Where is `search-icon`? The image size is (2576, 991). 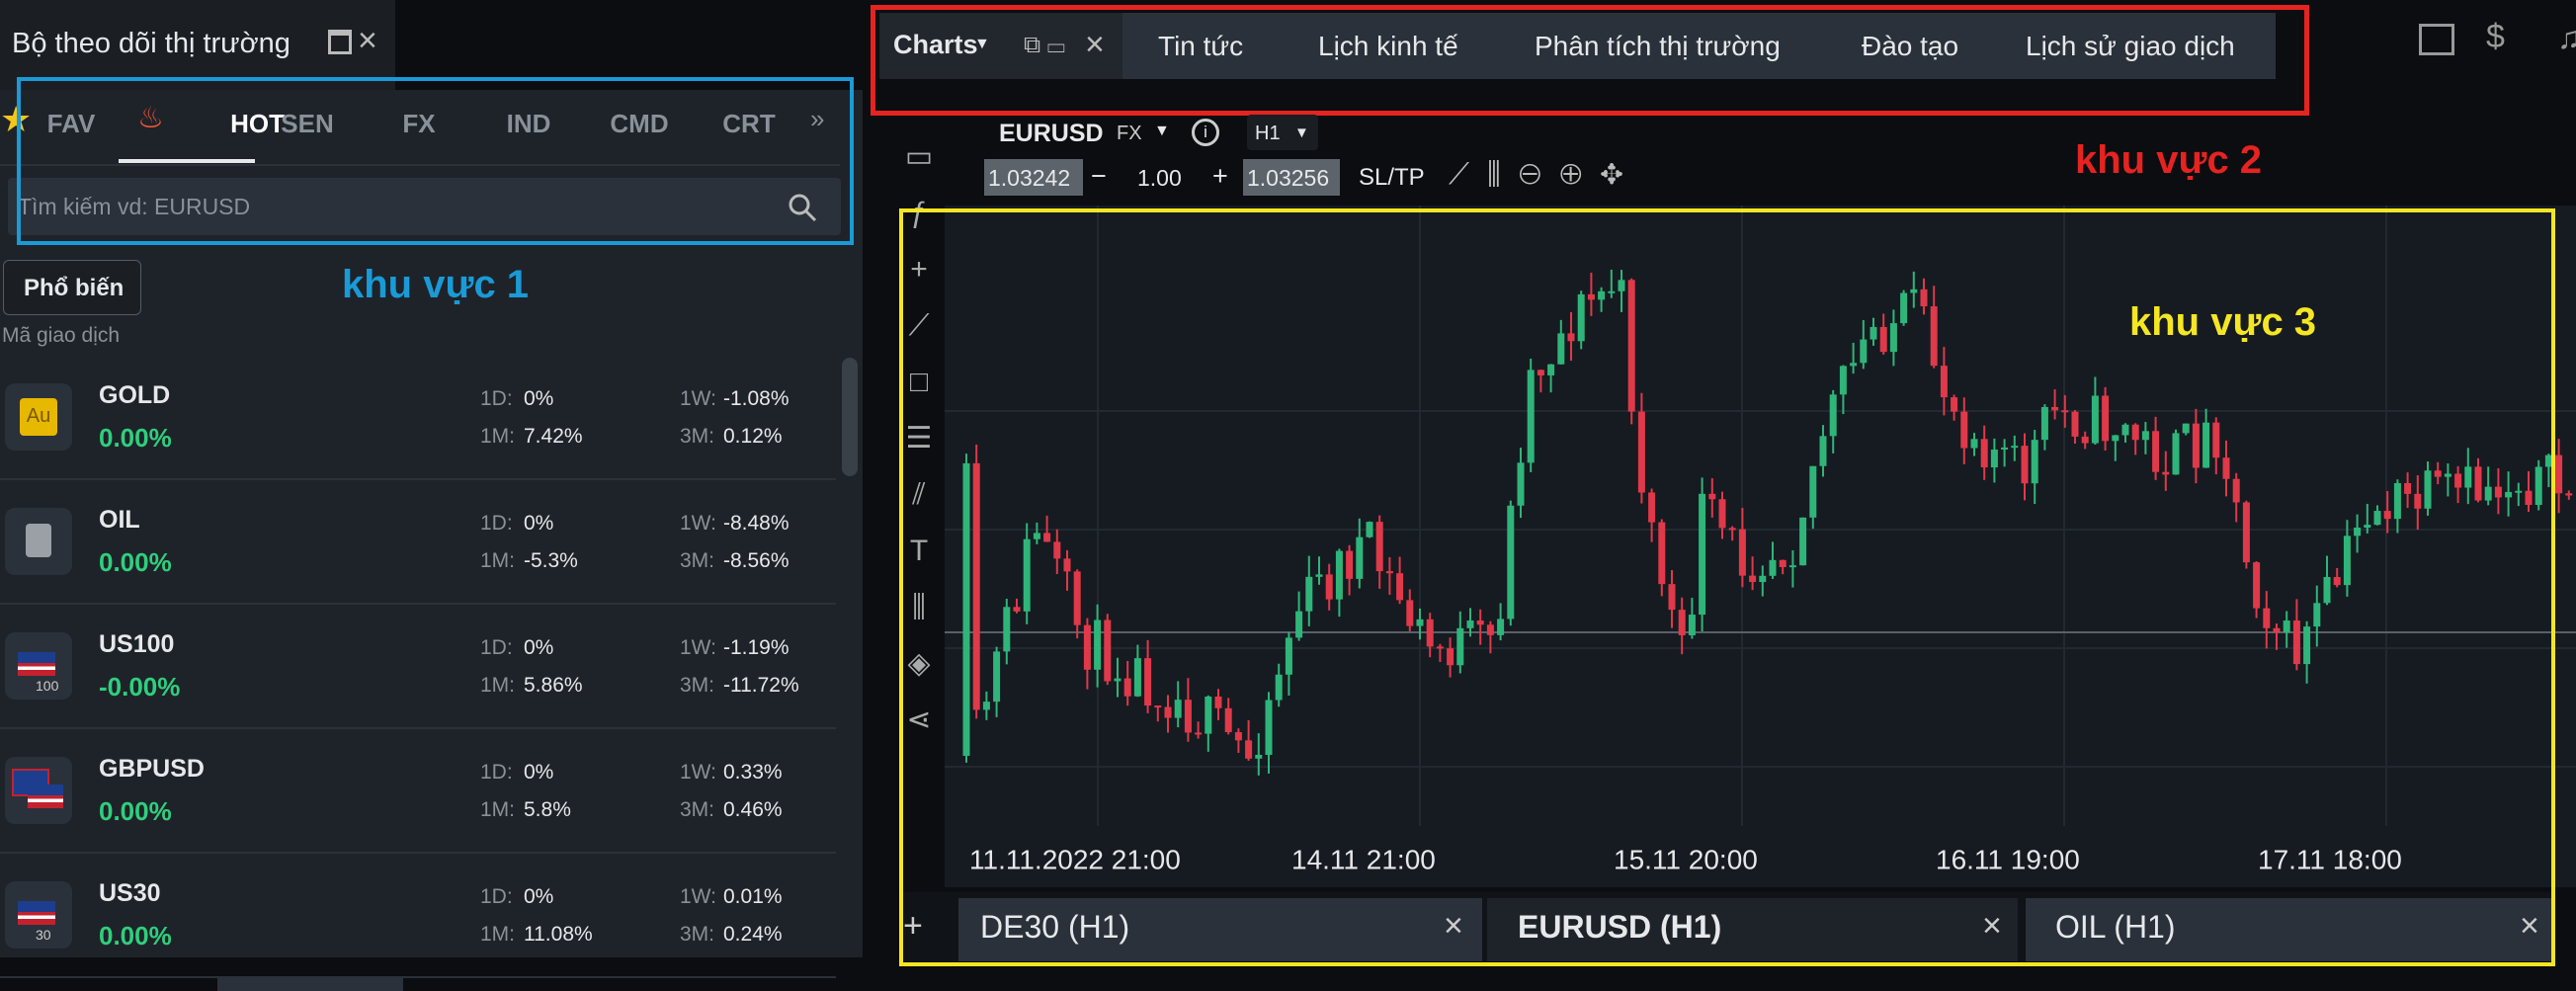
search-icon is located at coordinates (802, 207).